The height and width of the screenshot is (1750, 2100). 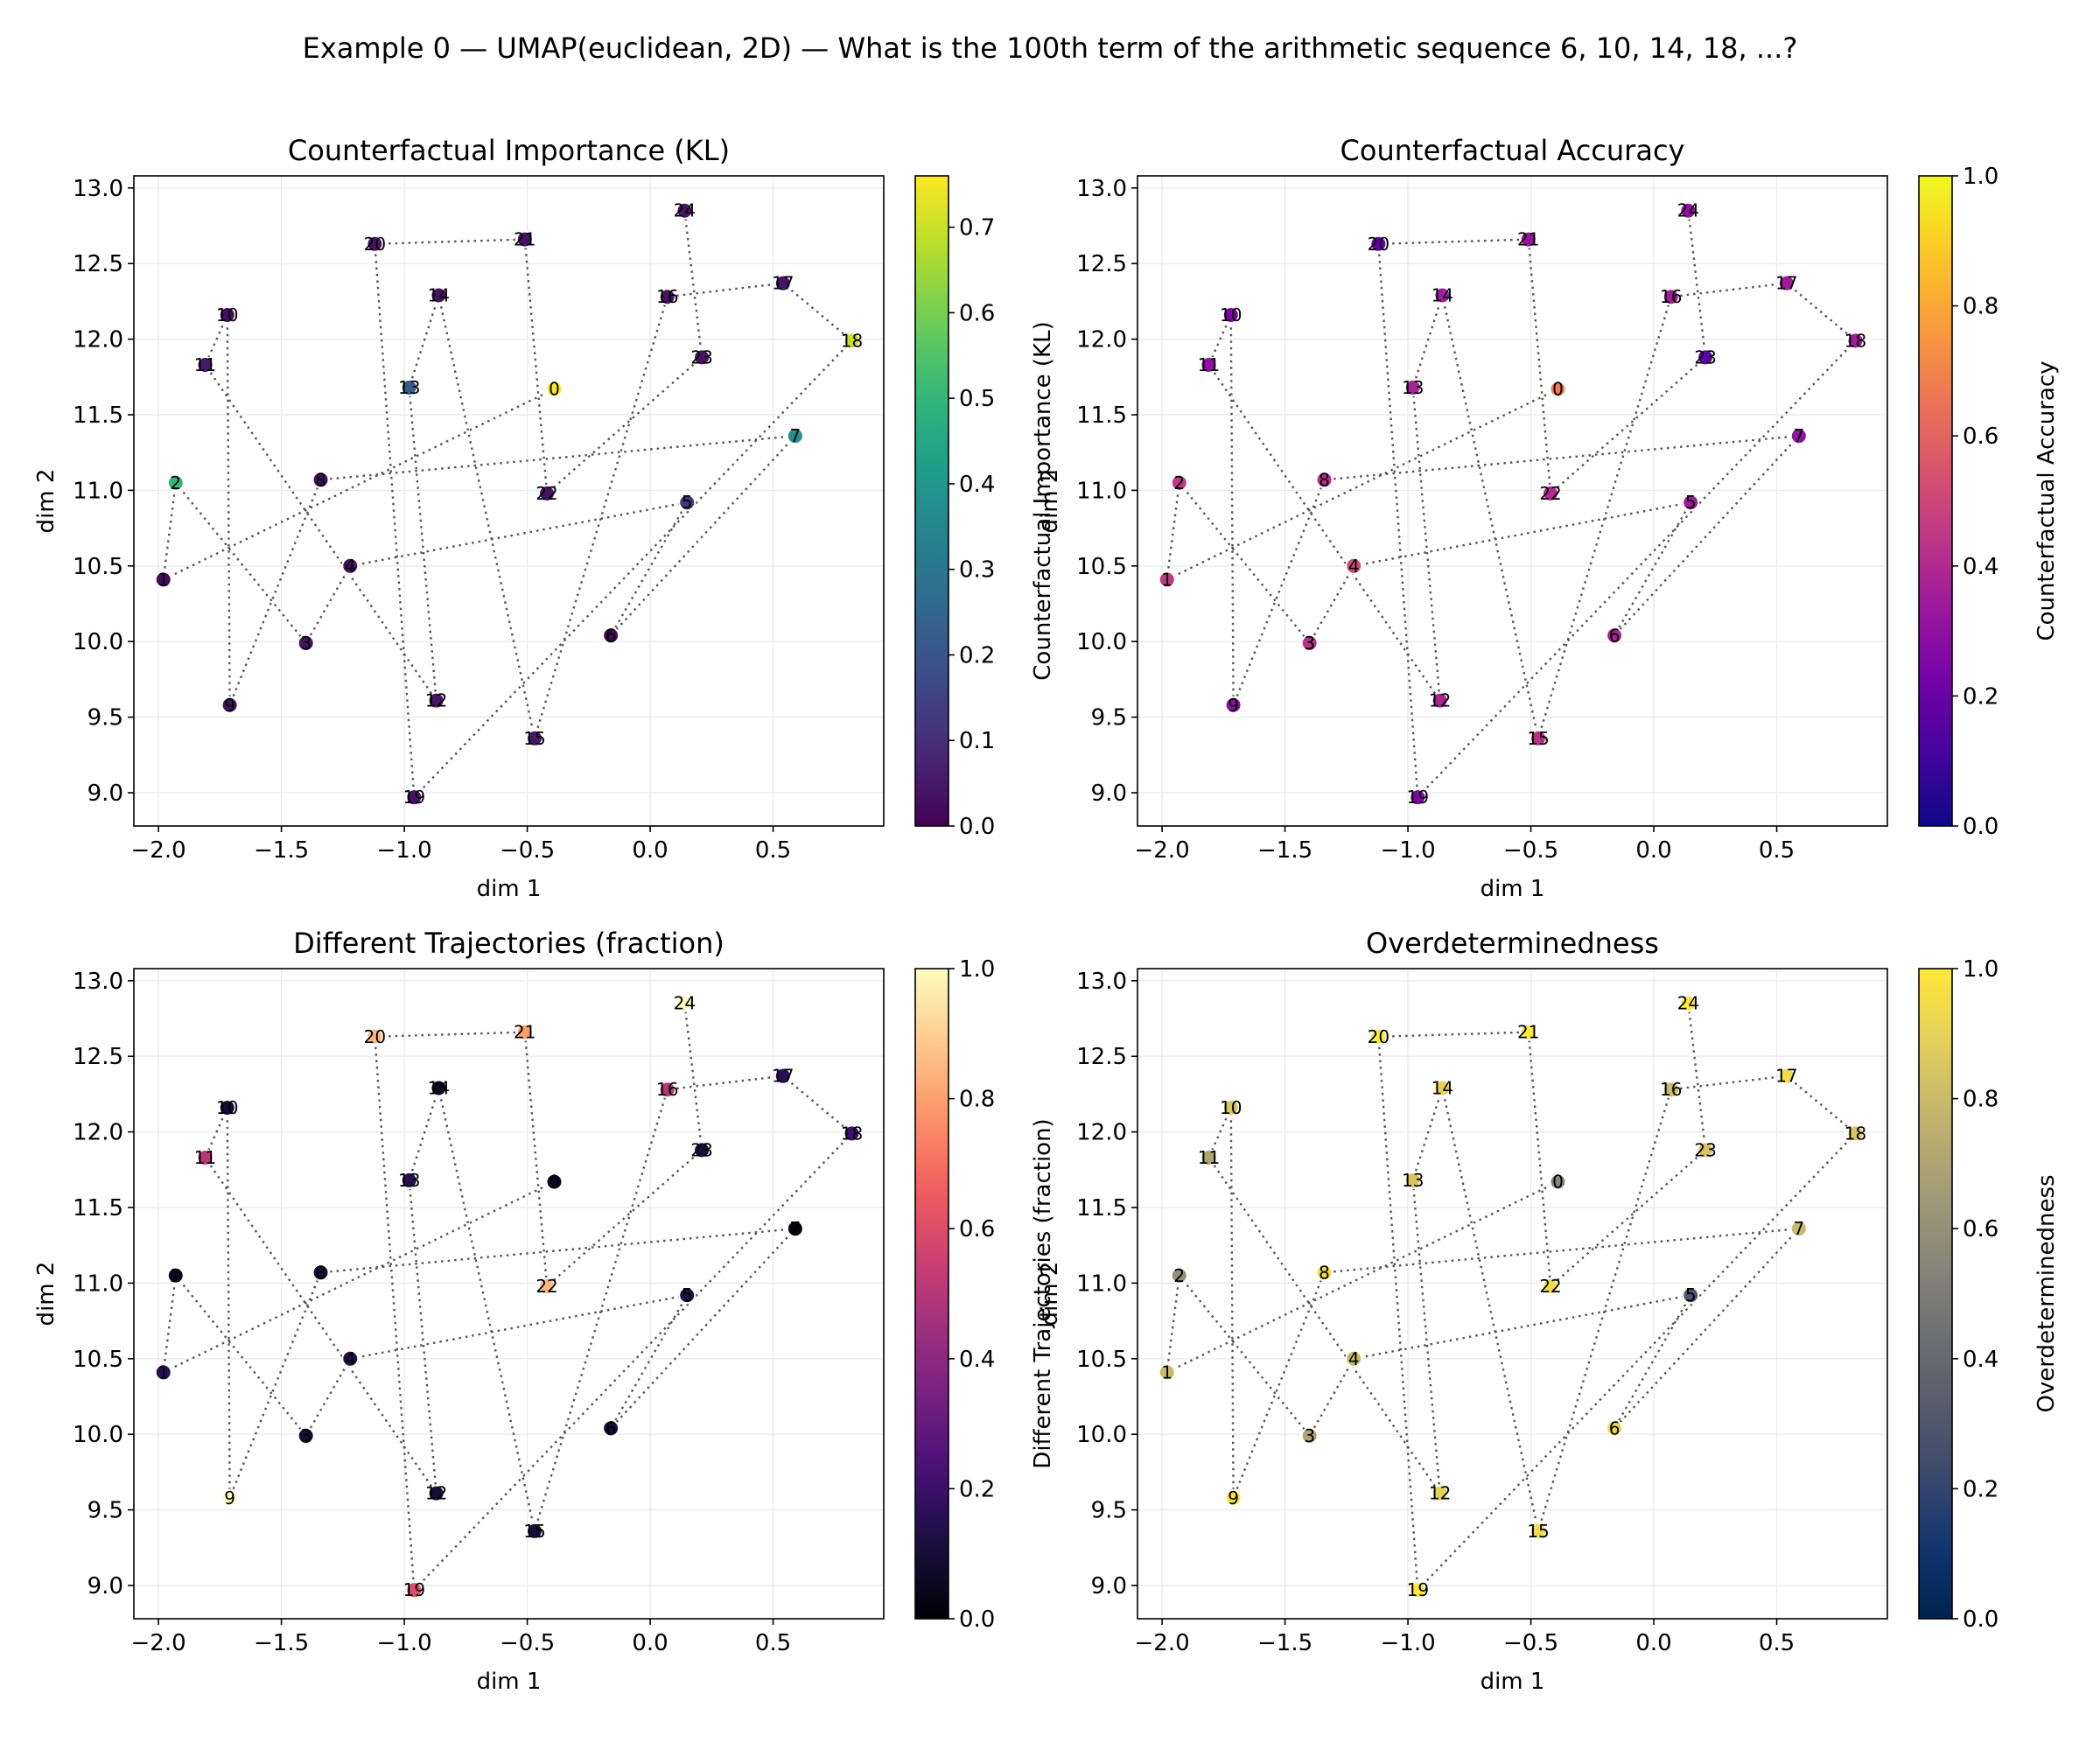 I want to click on x-axis-label: dim 1, so click(x=509, y=889).